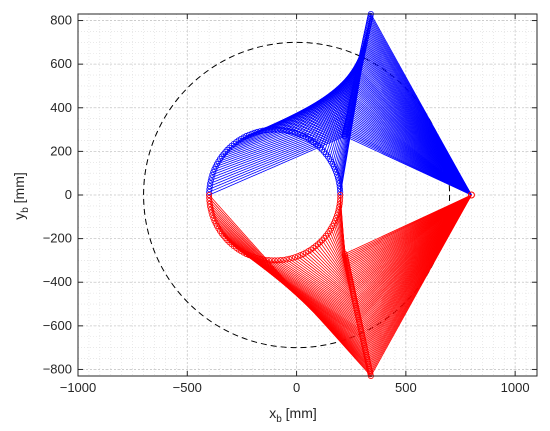  I want to click on x-tick-label: −1000, so click(78, 387).